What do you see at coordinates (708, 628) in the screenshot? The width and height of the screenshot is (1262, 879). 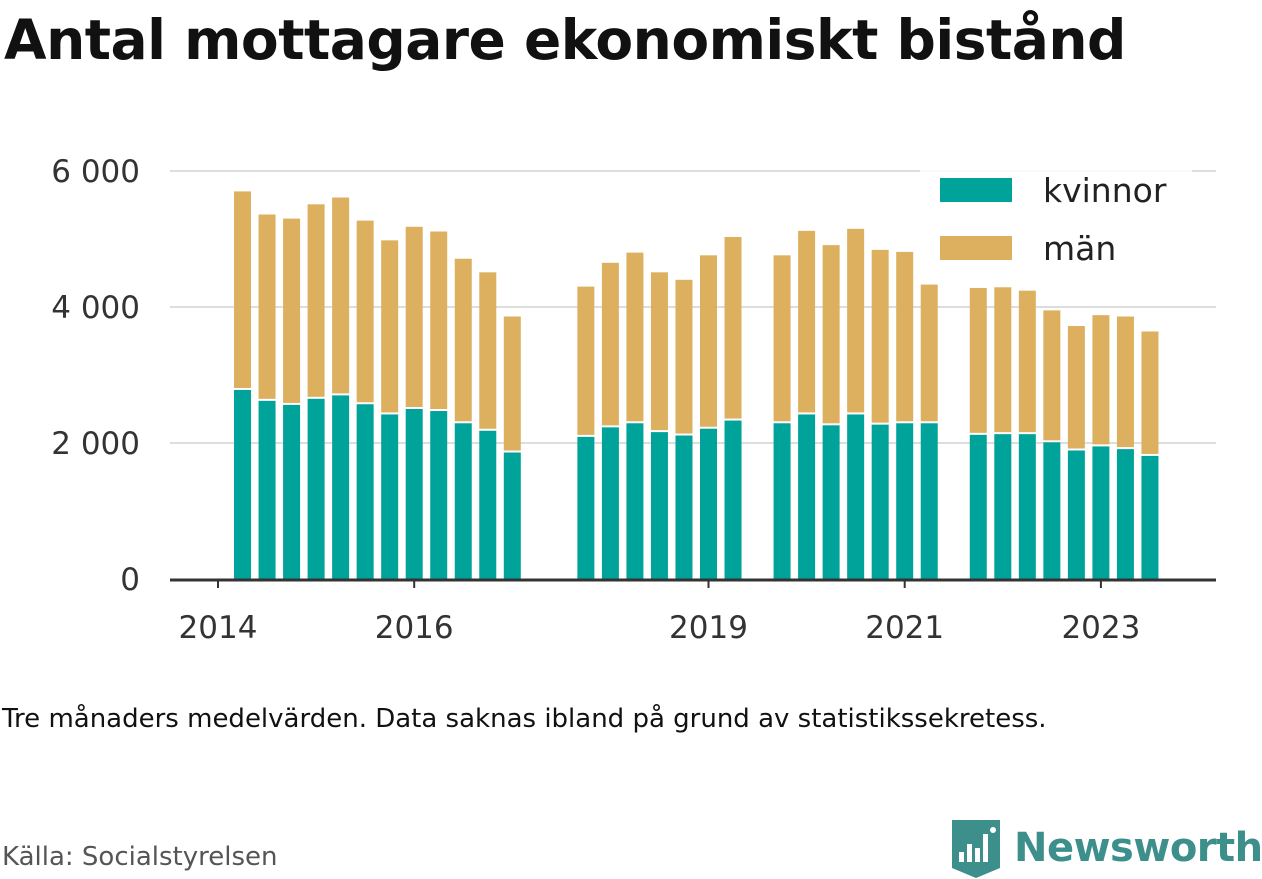 I see `x-tick-label: 2019` at bounding box center [708, 628].